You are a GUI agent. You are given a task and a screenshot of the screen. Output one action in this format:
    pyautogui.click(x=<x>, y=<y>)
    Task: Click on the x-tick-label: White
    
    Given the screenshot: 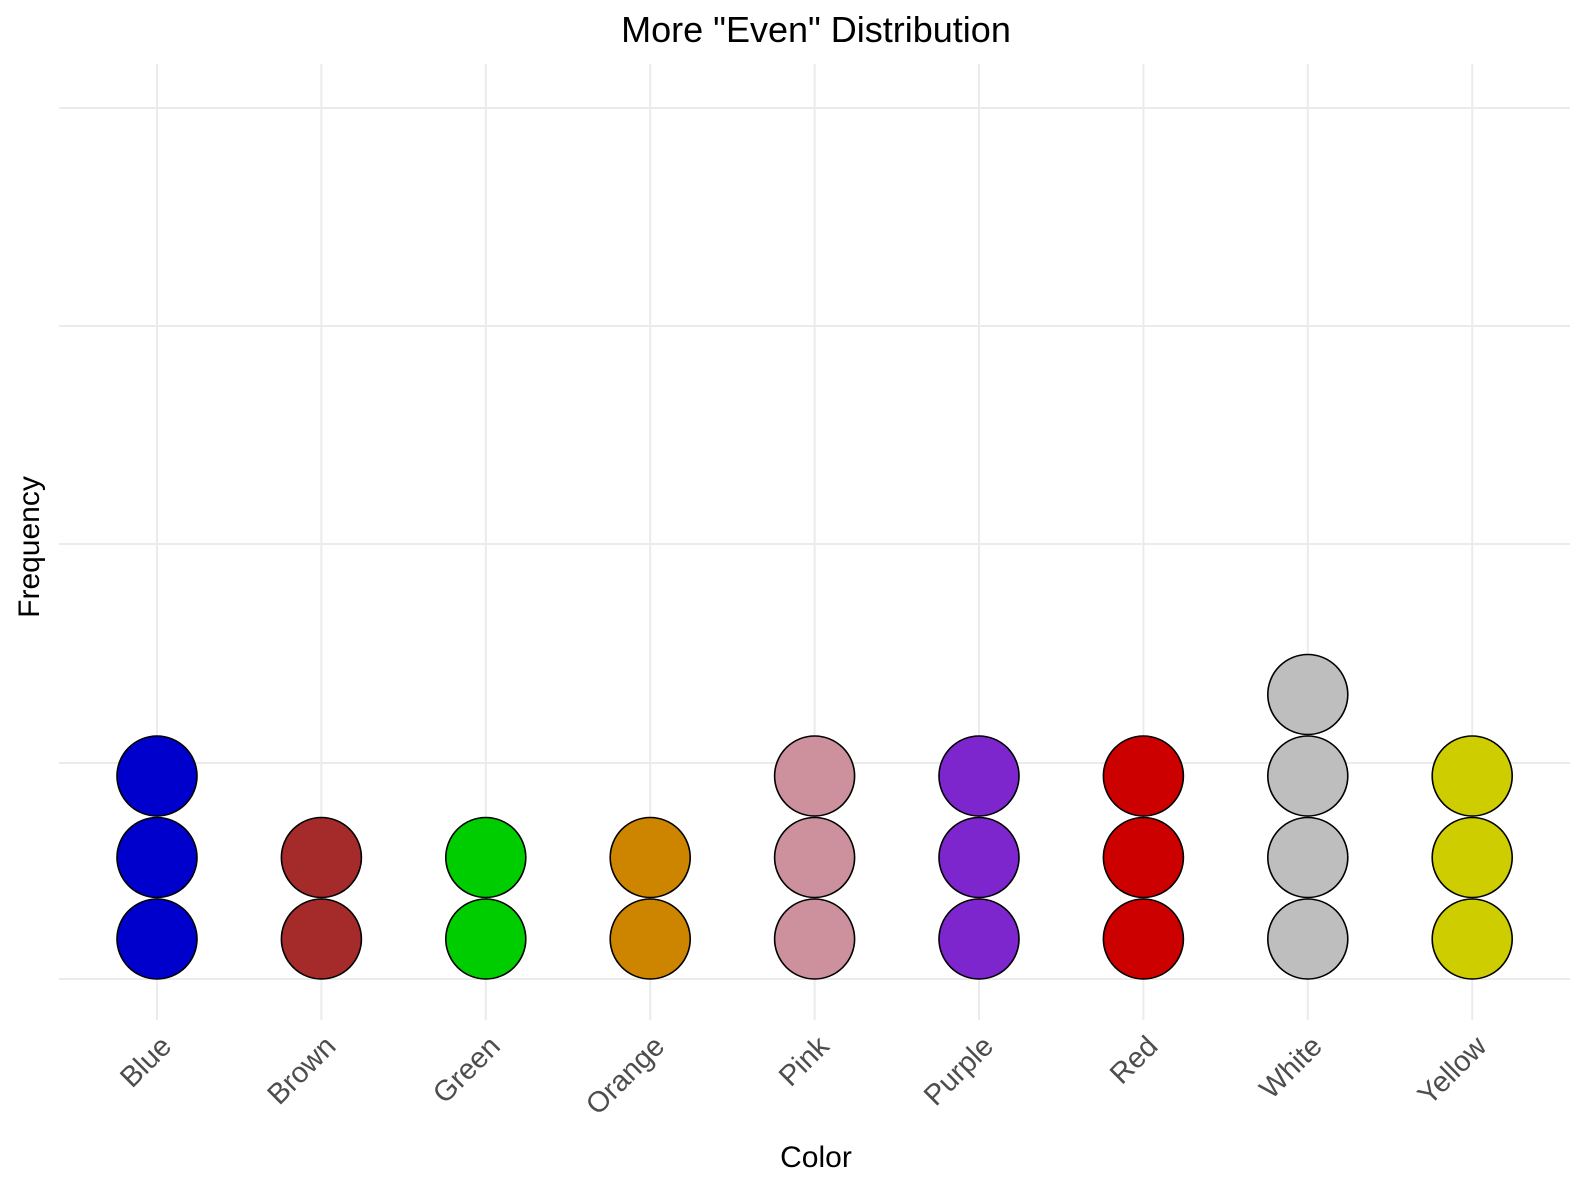 What is the action you would take?
    pyautogui.click(x=1291, y=1067)
    